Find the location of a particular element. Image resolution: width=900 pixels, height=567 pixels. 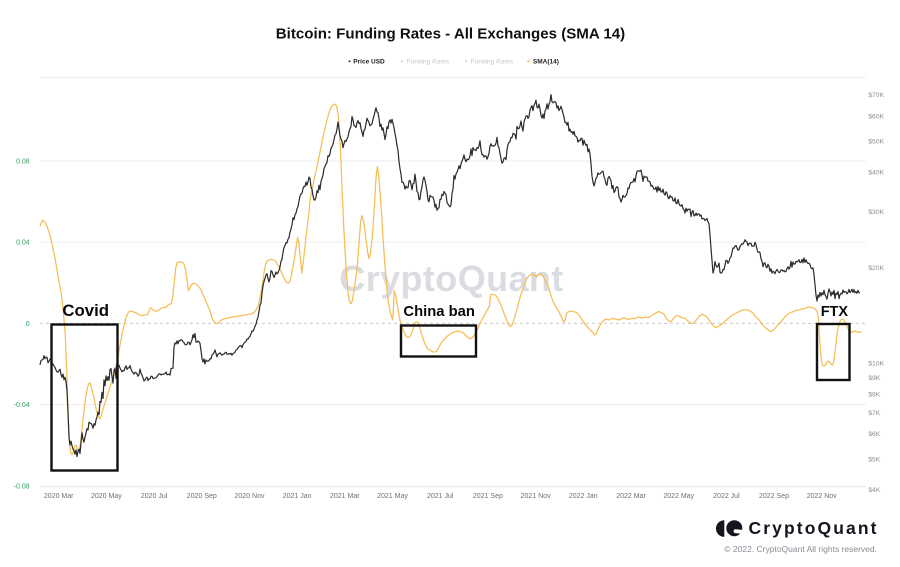

svg-text: FTX is located at coordinates (835, 312).